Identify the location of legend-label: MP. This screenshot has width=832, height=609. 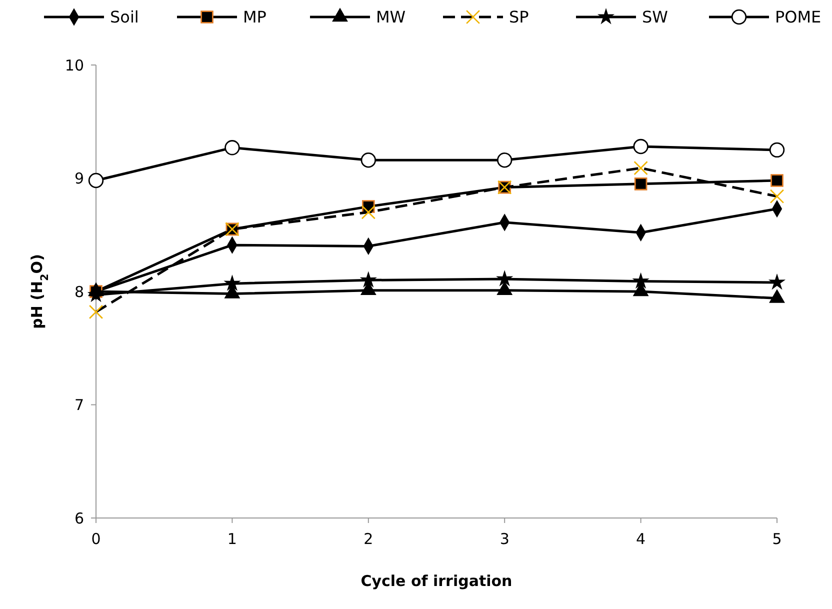
(255, 17).